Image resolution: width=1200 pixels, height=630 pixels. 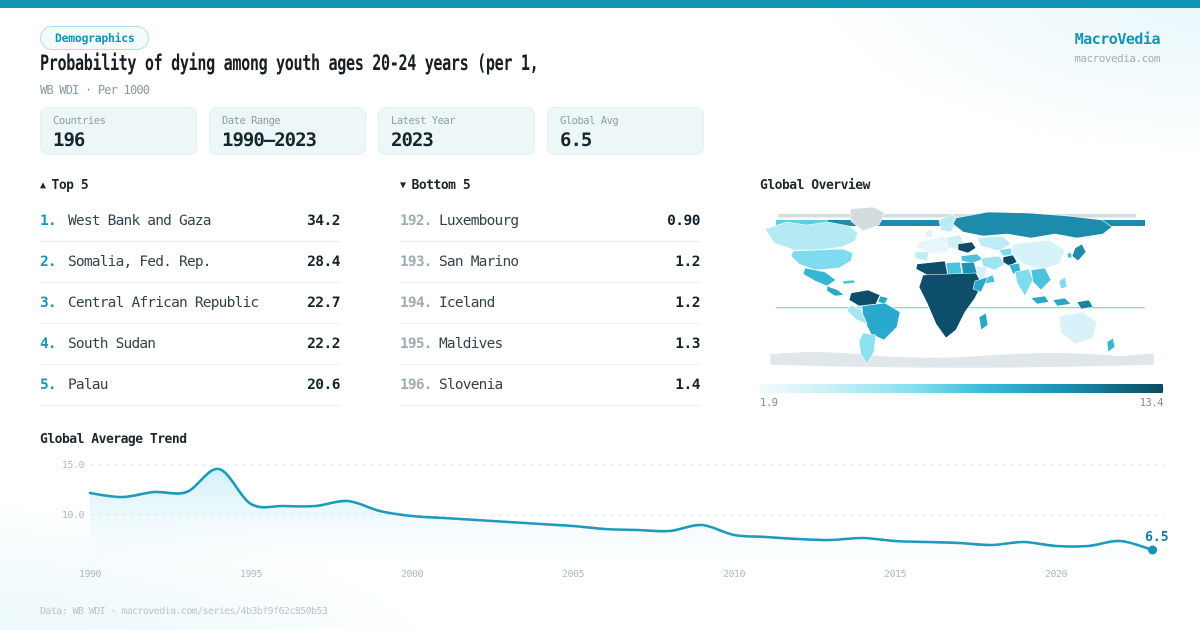 What do you see at coordinates (423, 121) in the screenshot?
I see `stat-label: Latest Year` at bounding box center [423, 121].